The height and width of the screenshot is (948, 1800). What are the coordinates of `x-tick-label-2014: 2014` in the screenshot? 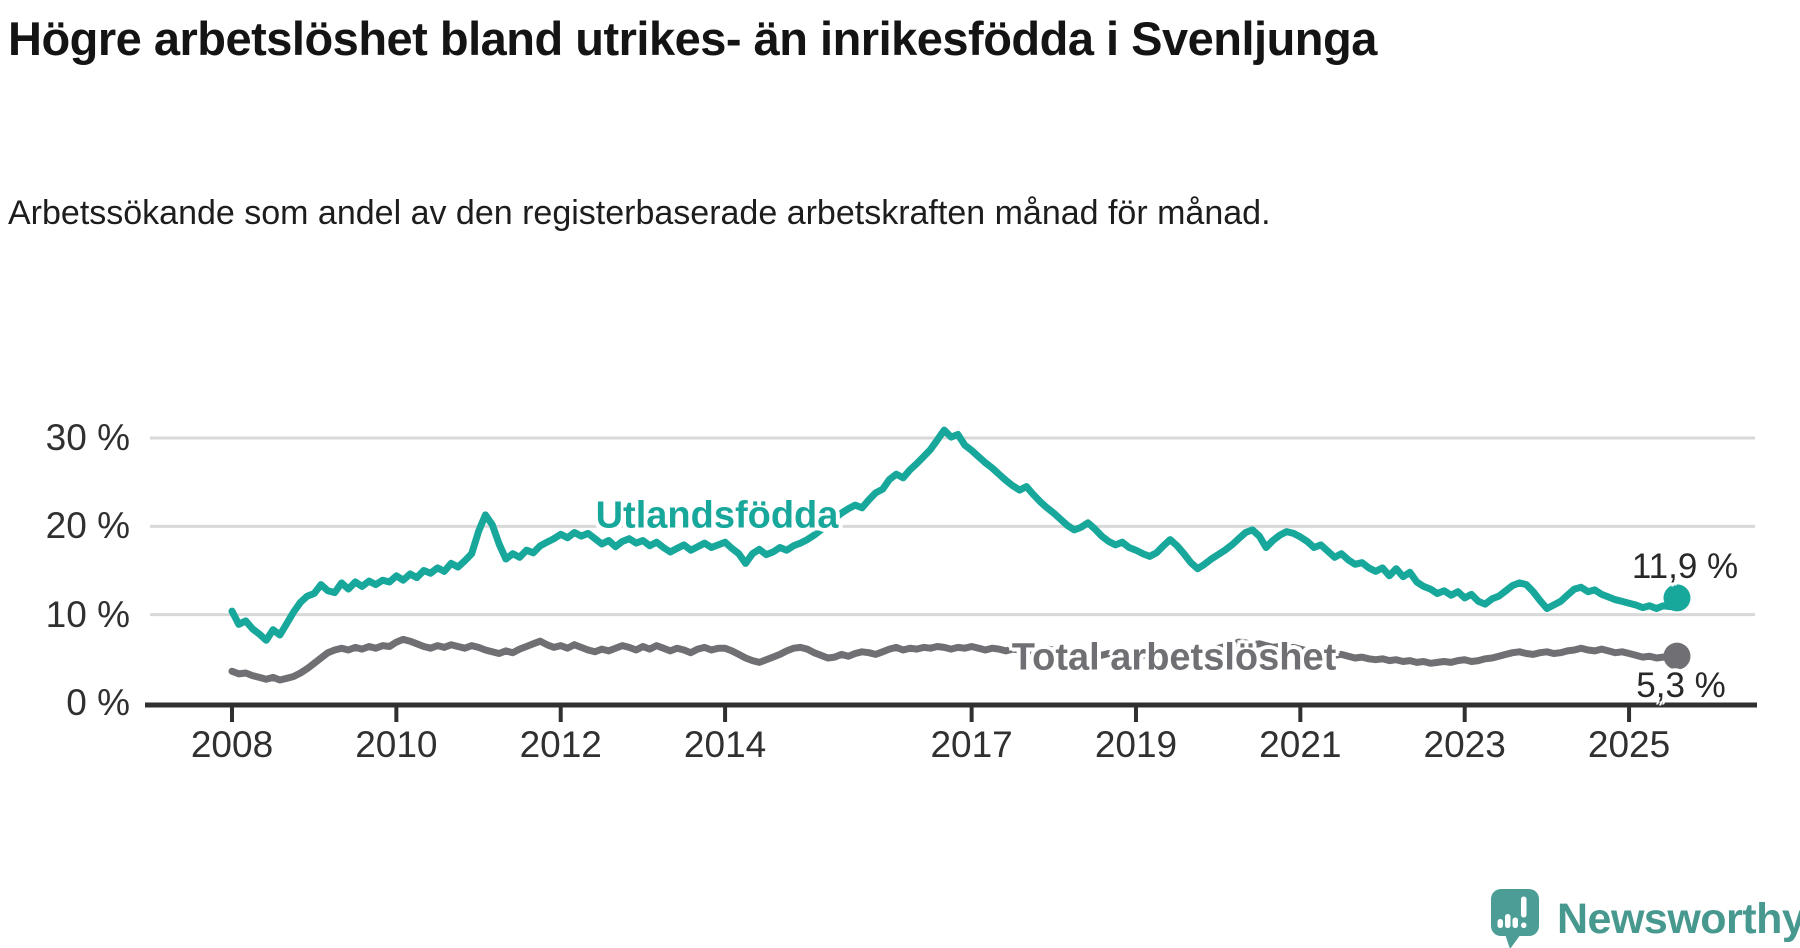 It's located at (725, 744).